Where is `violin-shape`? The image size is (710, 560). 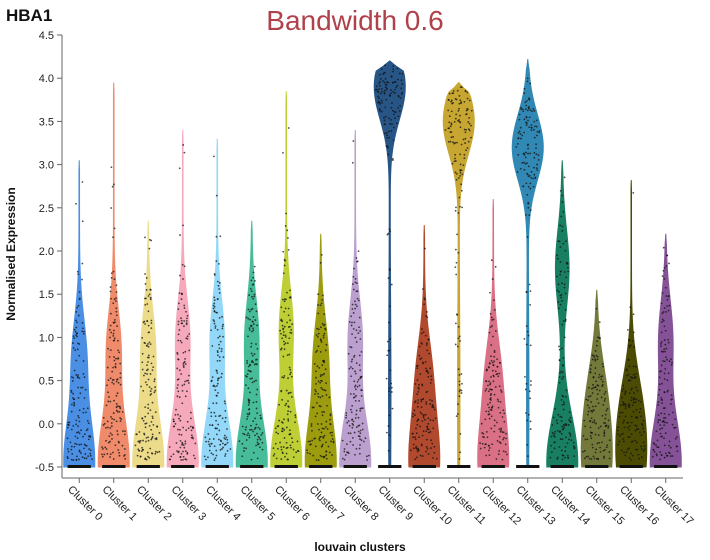 violin-shape is located at coordinates (458, 274).